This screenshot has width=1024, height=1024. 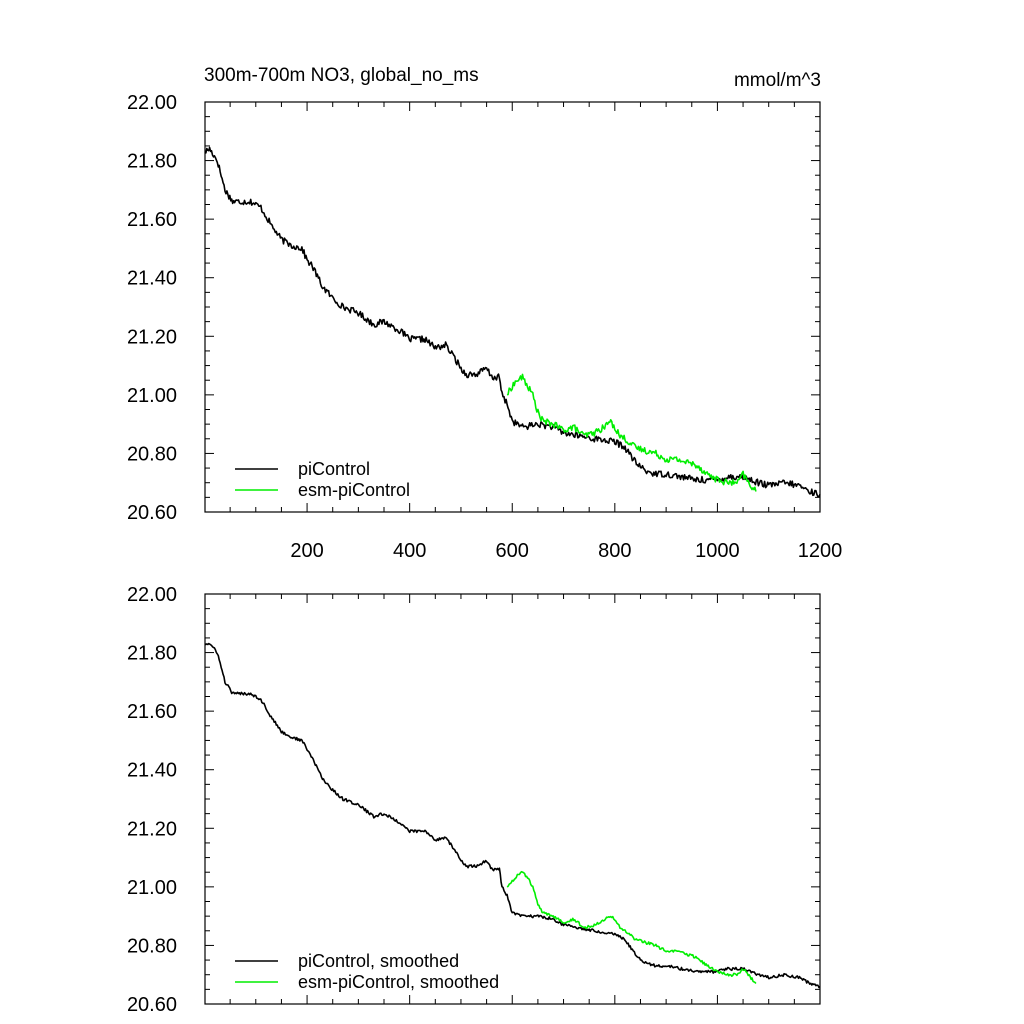 What do you see at coordinates (398, 982) in the screenshot?
I see `legend-label-esm-picontrol-smoothed: esm-piControl, smoothed` at bounding box center [398, 982].